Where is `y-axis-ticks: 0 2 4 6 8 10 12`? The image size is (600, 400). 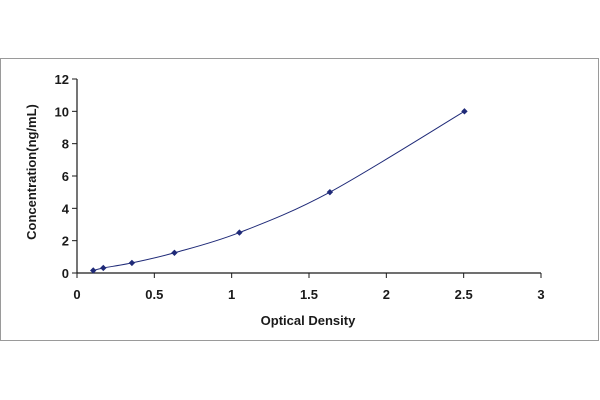 y-axis-ticks: 0 2 4 6 8 10 12 is located at coordinates (66, 176).